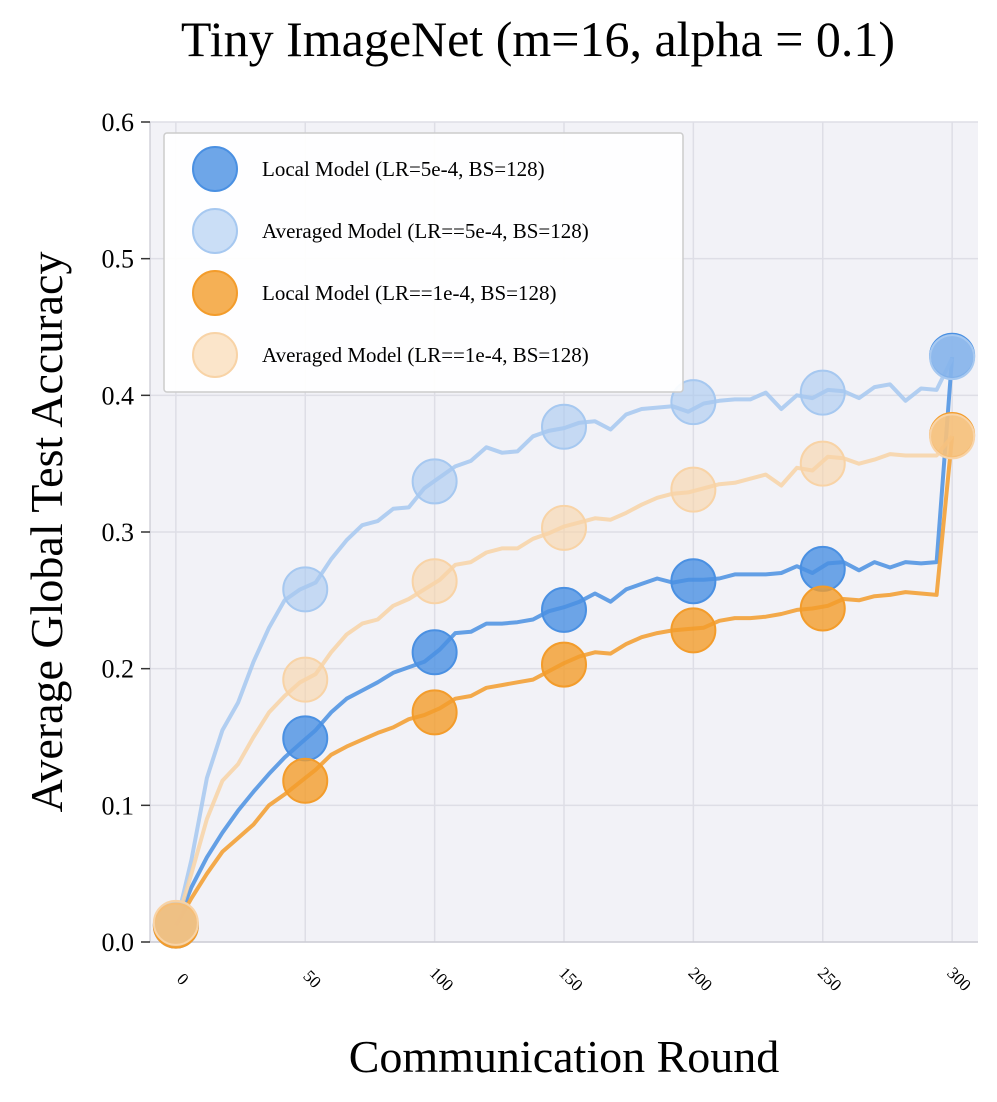 Image resolution: width=997 pixels, height=1102 pixels. I want to click on legend-label-2: Local Model (LR==1e-4, BS=128), so click(409, 293).